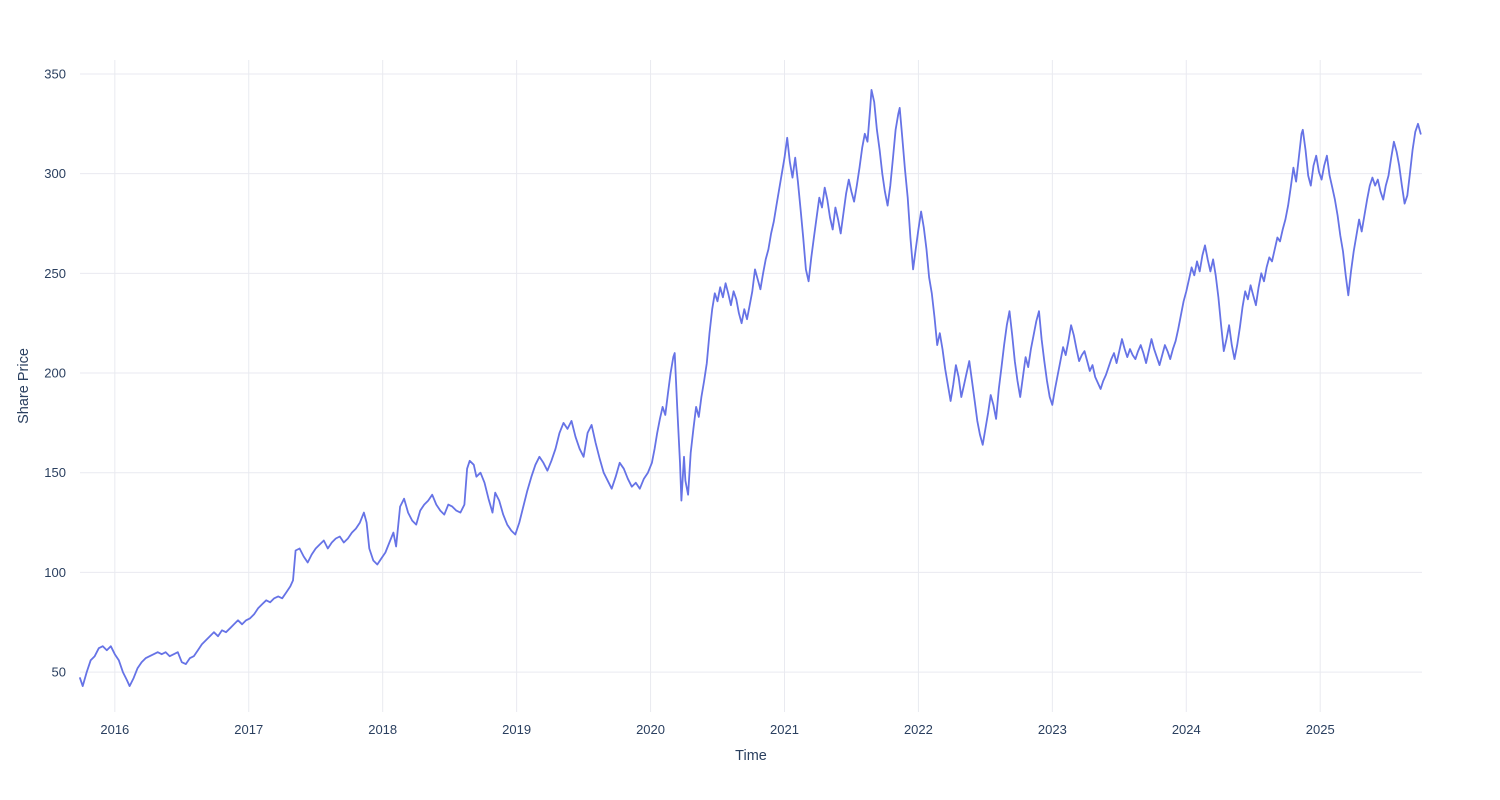 The image size is (1500, 800). What do you see at coordinates (114, 729) in the screenshot?
I see `x-tick-label: 2016` at bounding box center [114, 729].